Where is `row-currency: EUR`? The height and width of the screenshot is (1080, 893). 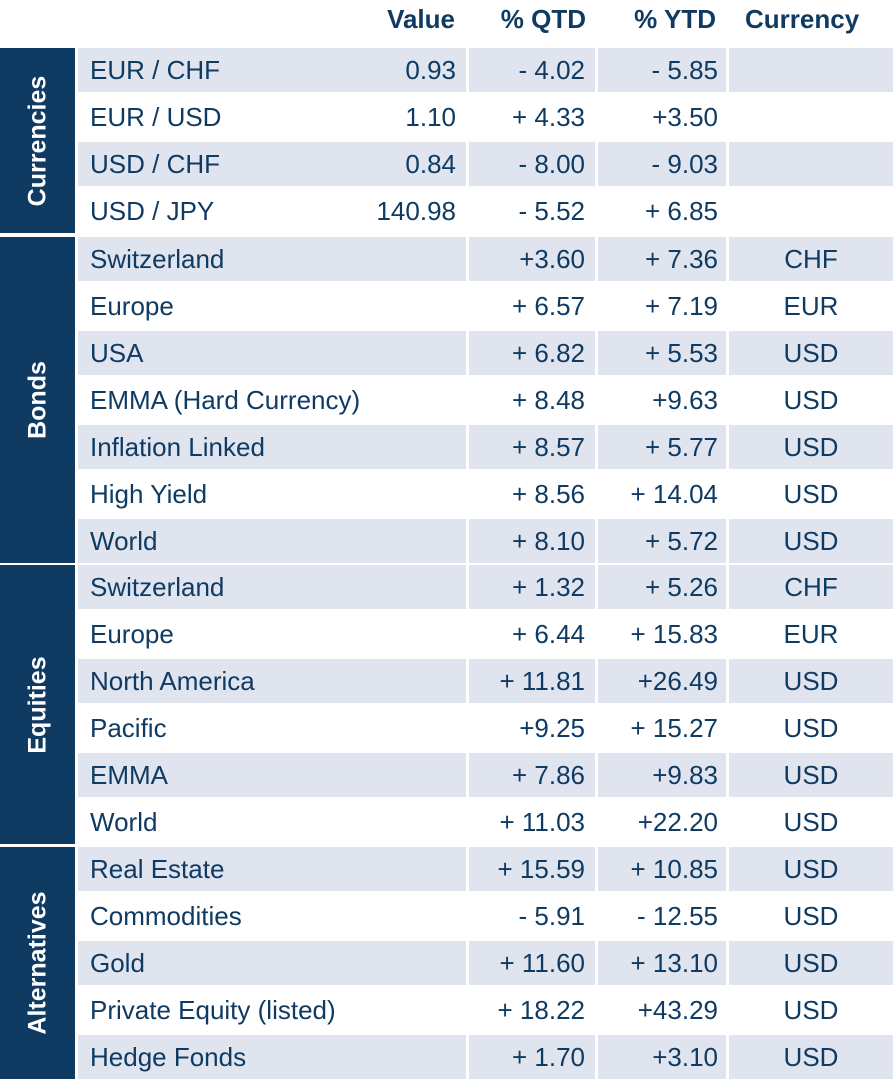
row-currency: EUR is located at coordinates (811, 306).